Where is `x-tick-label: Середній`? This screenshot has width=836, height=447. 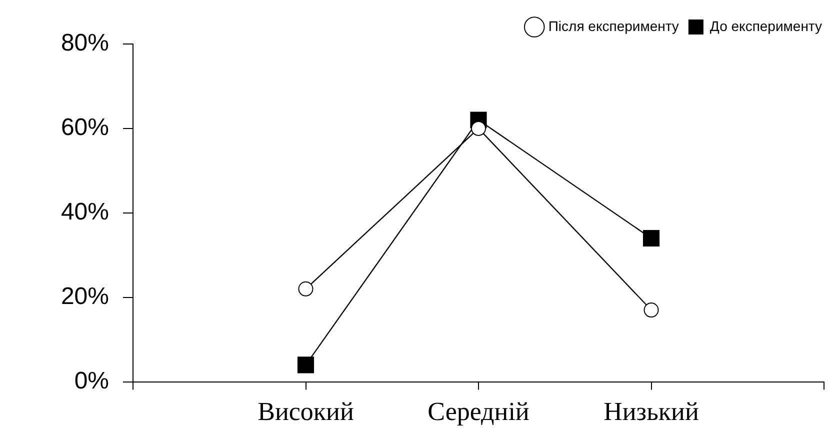
x-tick-label: Середній is located at coordinates (479, 411).